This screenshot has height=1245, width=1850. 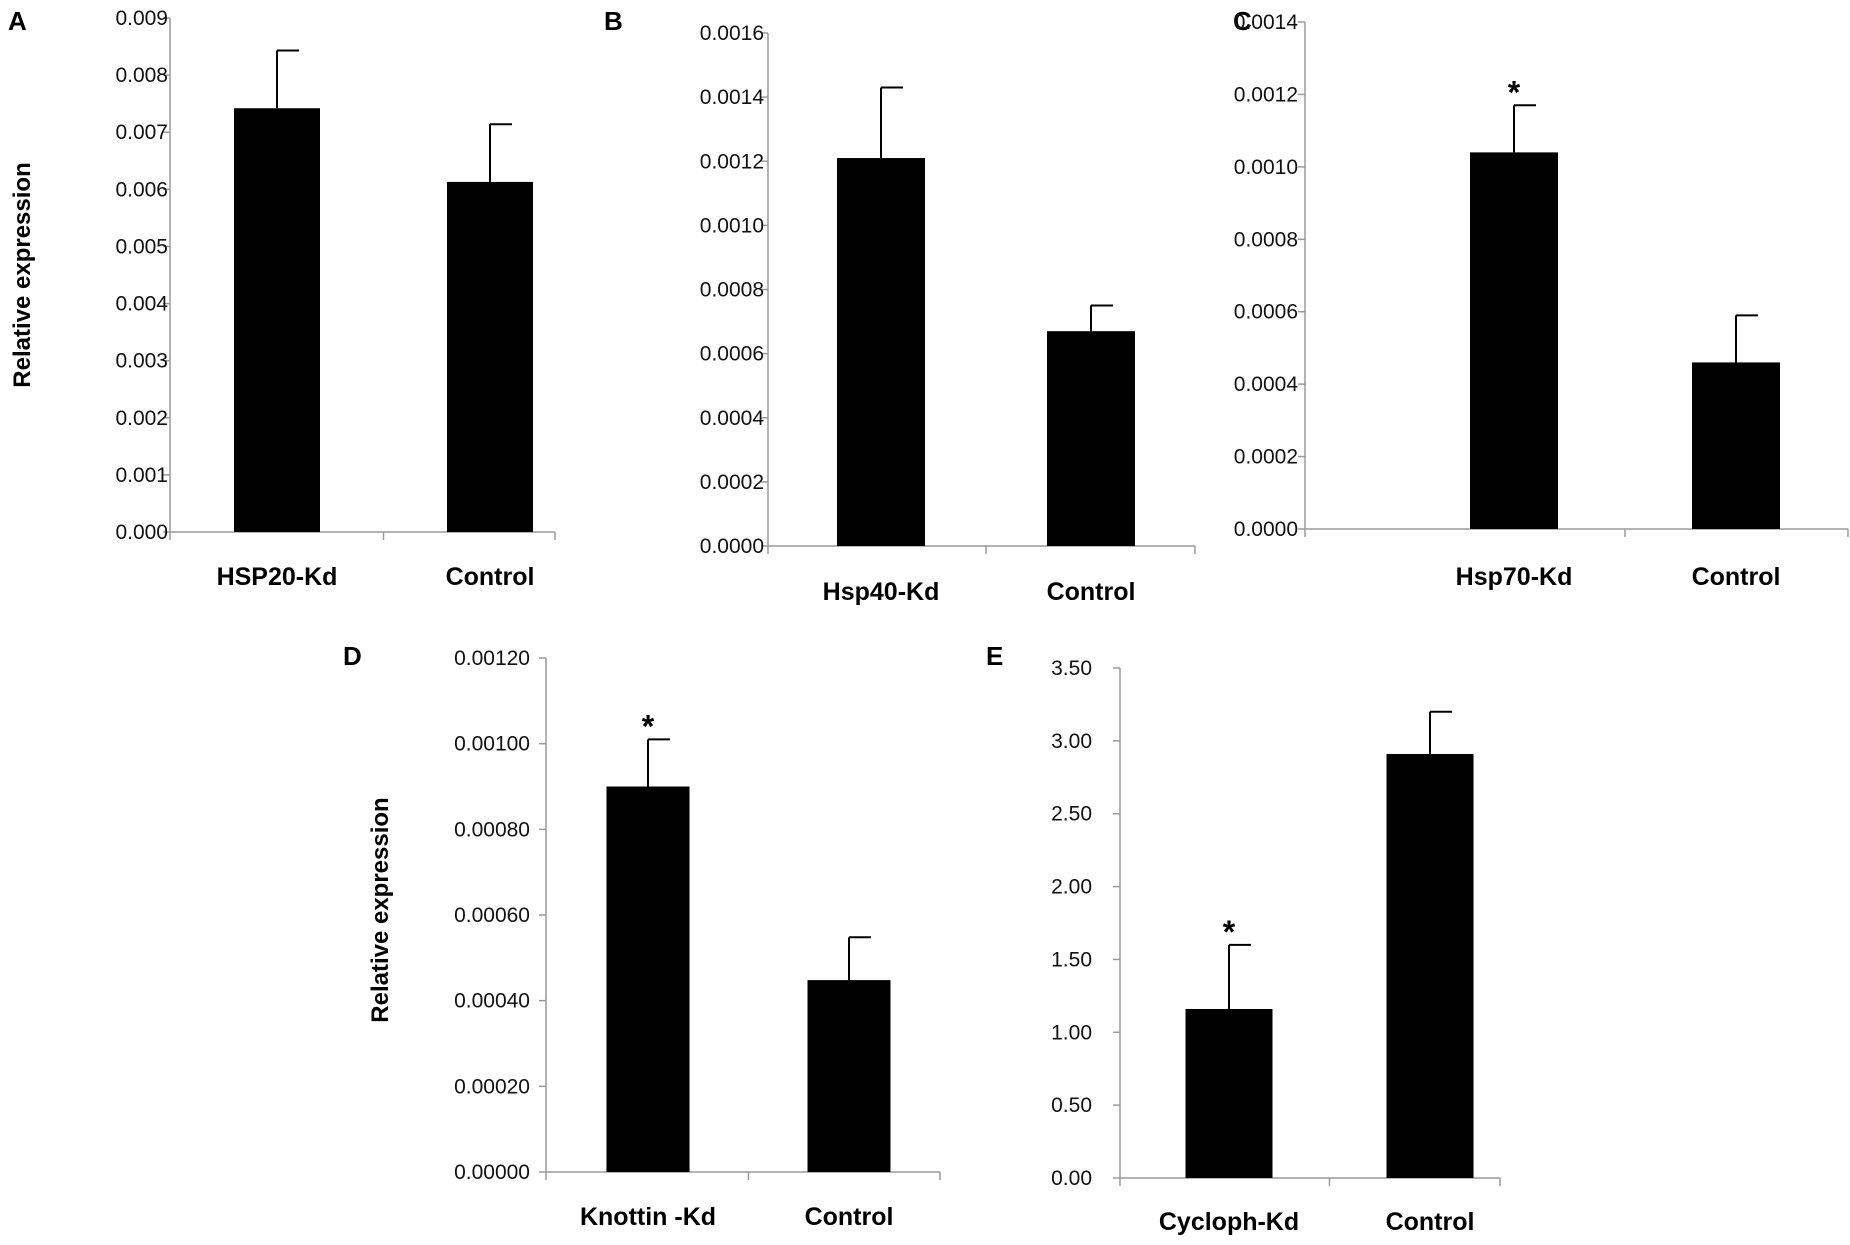 I want to click on panel-b-y-tick-label: 0.0000, so click(x=732, y=546).